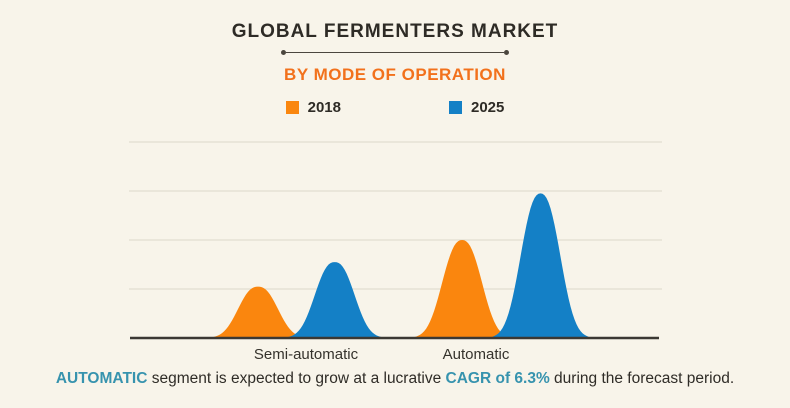  I want to click on chart-subtitle: BY MODE OF OPERATION, so click(395, 74).